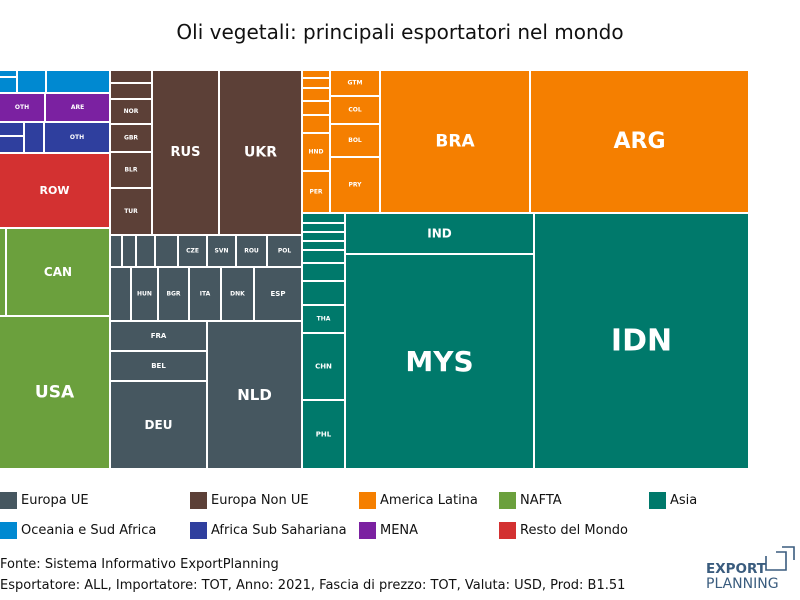 This screenshot has height=600, width=800. I want to click on treemap-tile-mys, so click(439, 361).